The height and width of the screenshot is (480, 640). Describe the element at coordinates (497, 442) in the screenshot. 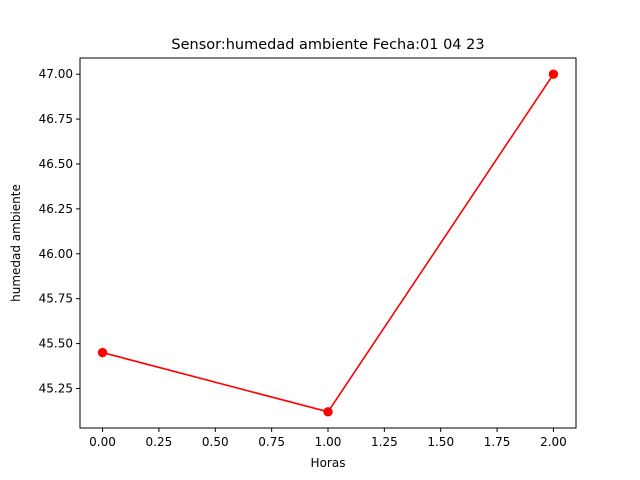

I see `x-tick-label: 1.75` at that location.